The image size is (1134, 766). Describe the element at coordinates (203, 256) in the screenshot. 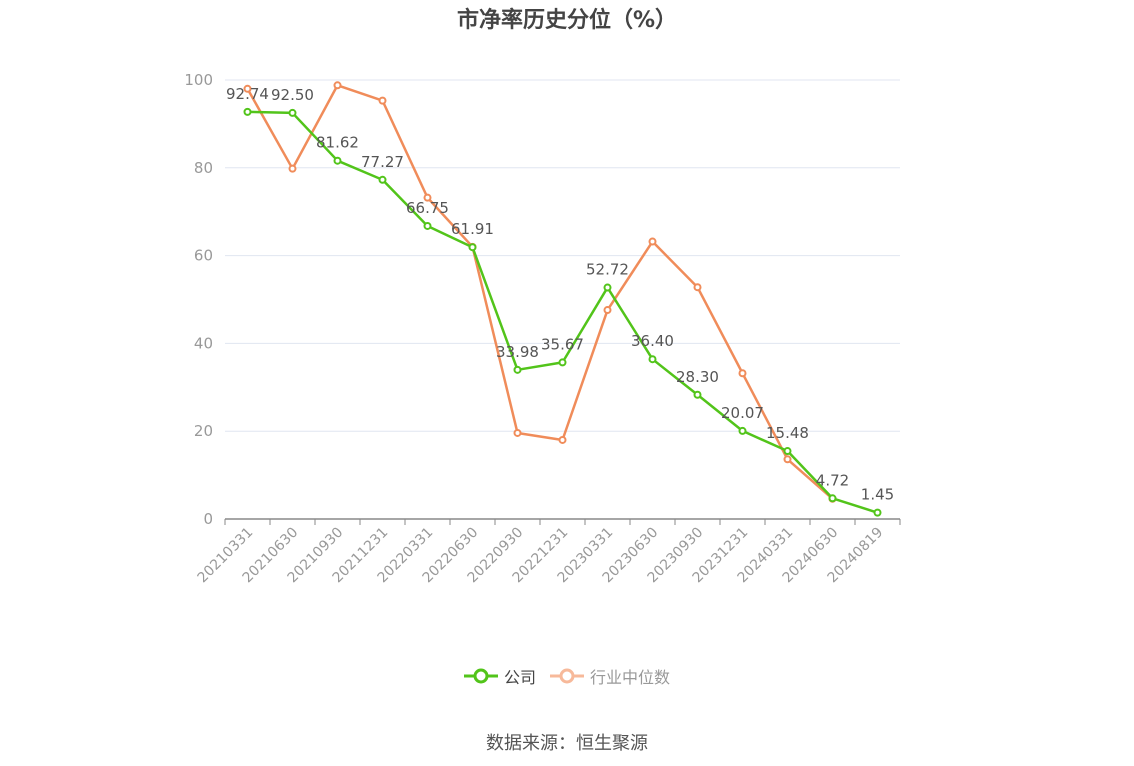

I see `y-tick-label: 60` at that location.